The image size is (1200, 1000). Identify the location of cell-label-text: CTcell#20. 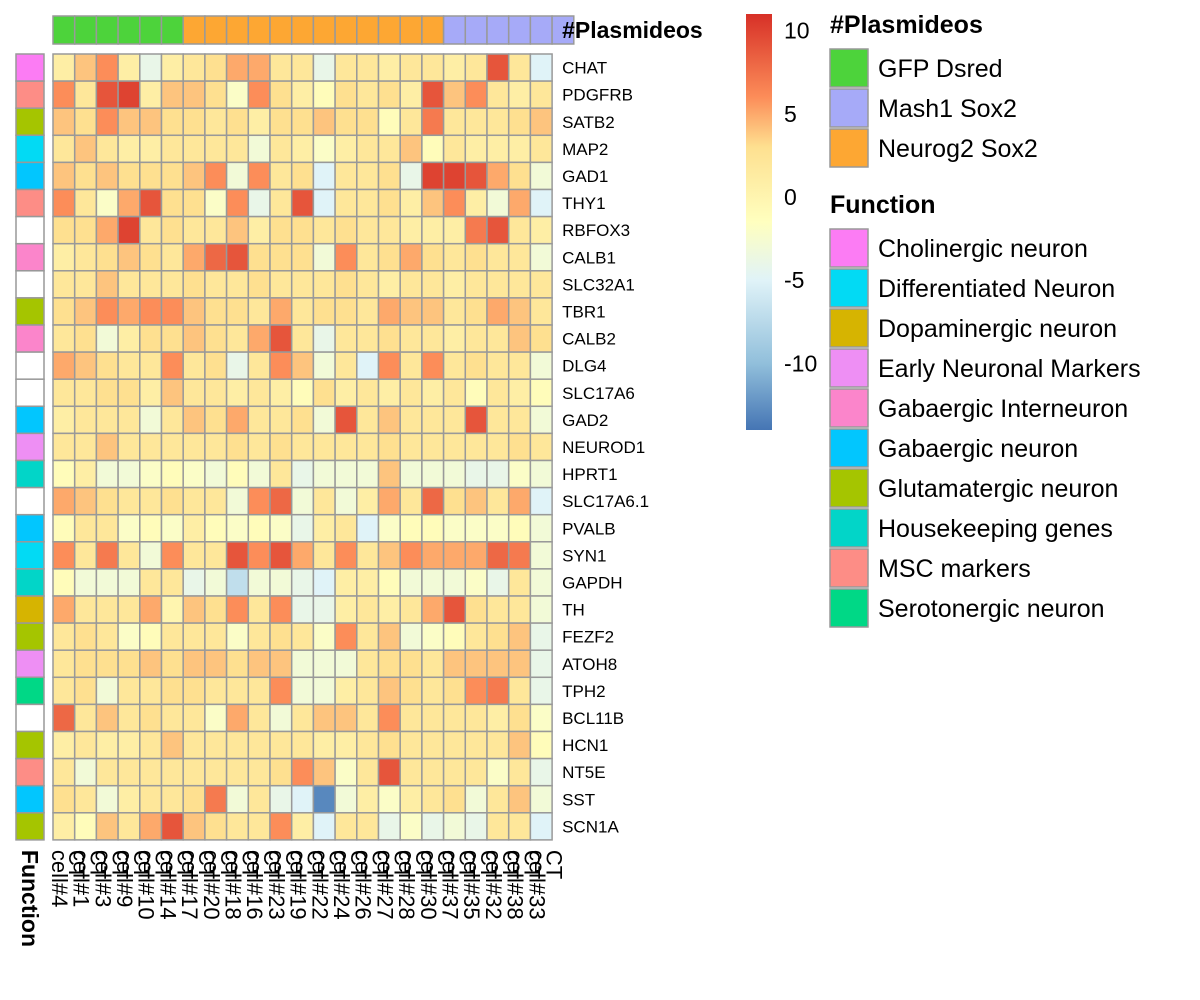
(220, 885).